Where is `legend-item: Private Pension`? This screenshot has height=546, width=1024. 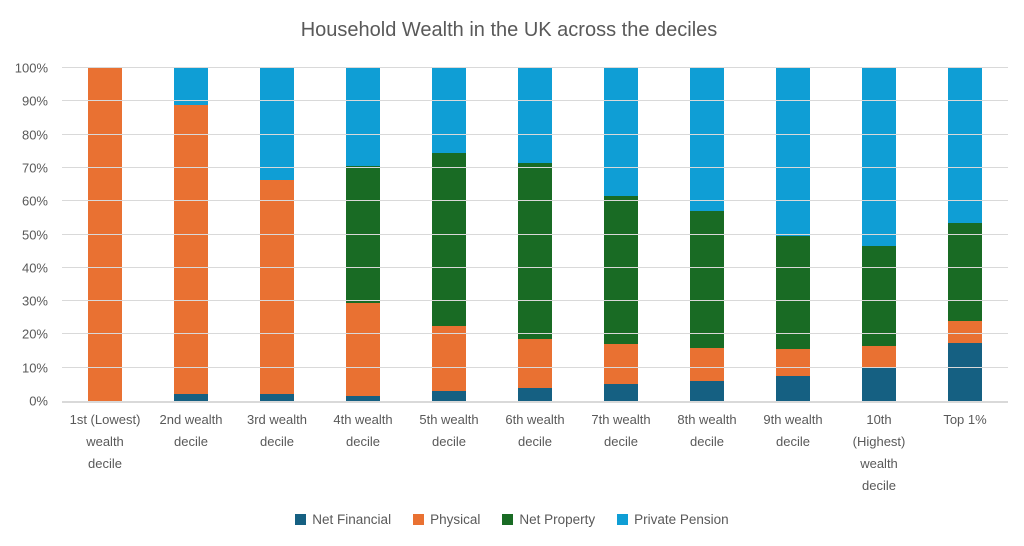 legend-item: Private Pension is located at coordinates (673, 519).